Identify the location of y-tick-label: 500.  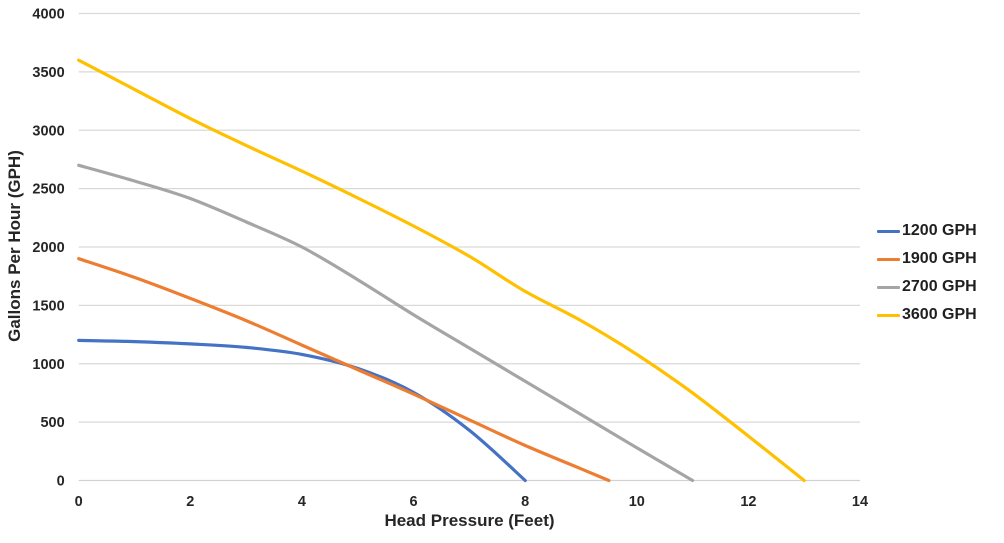
(52, 423).